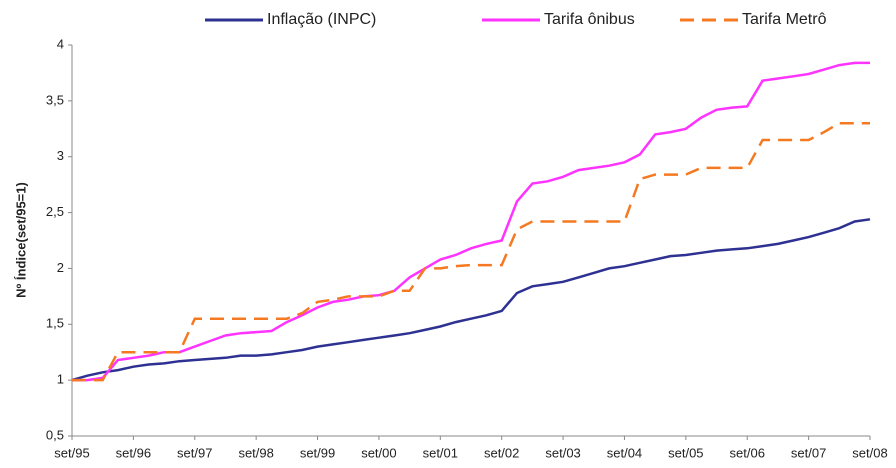 Image resolution: width=896 pixels, height=468 pixels. I want to click on legend-label: Tarifa ônibus, so click(589, 19).